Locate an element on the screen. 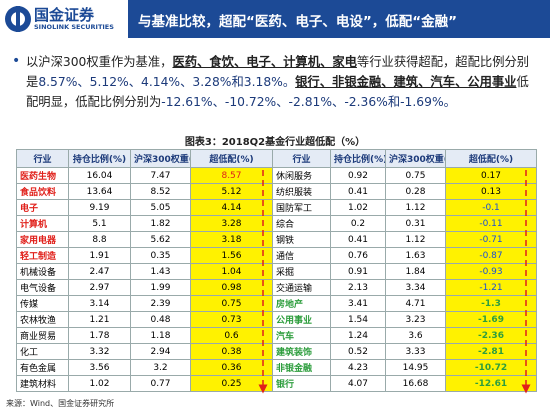 The height and width of the screenshot is (412, 550). value-cell: 5.12 is located at coordinates (231, 191).